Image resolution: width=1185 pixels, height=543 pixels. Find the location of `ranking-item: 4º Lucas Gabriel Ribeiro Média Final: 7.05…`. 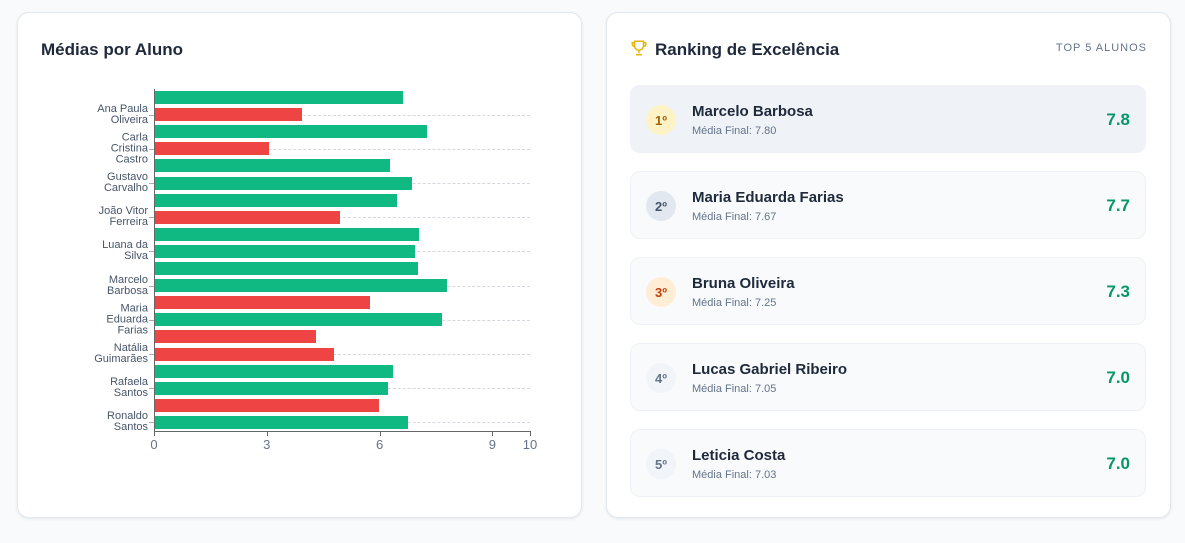

ranking-item: 4º Lucas Gabriel Ribeiro Média Final: 7.05… is located at coordinates (888, 377).